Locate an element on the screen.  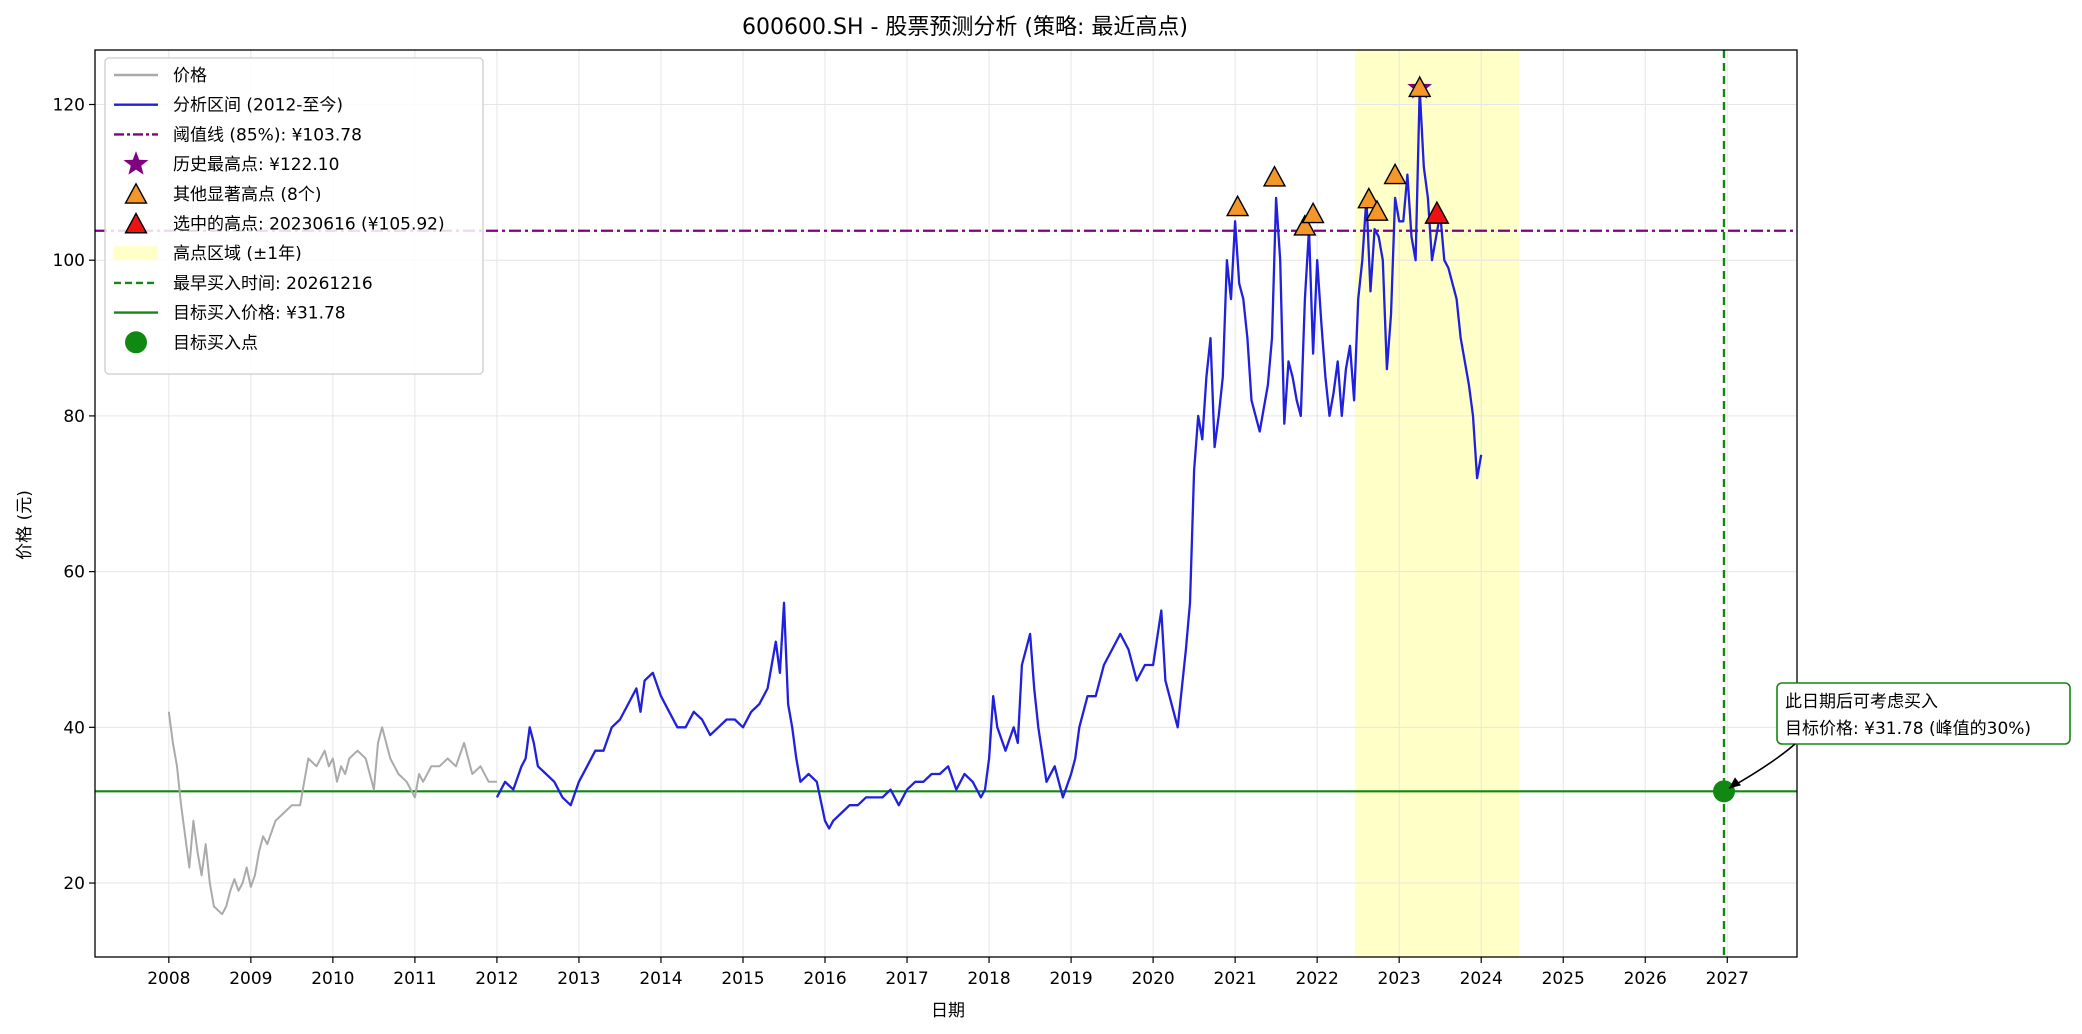
y-tick-label: 120 is located at coordinates (69, 105).